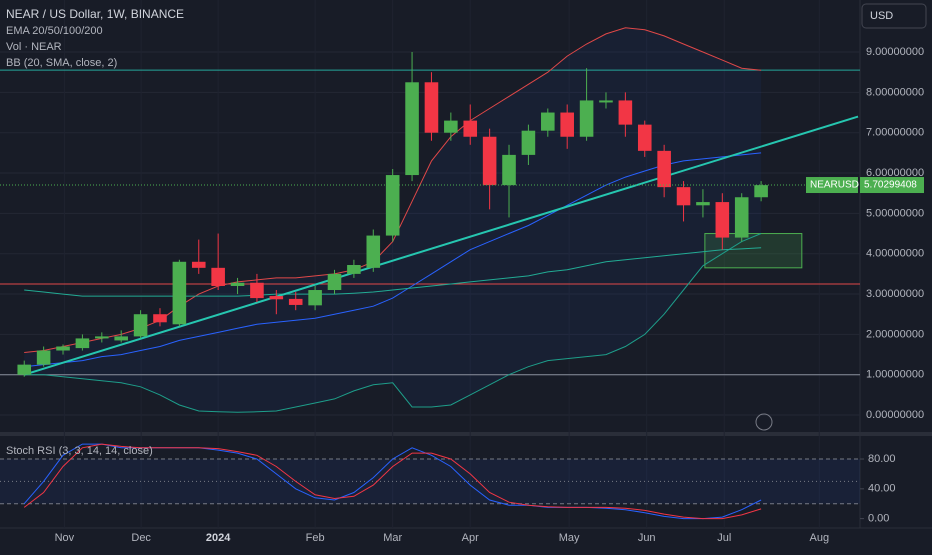  What do you see at coordinates (470, 538) in the screenshot?
I see `x-tick-label: Apr` at bounding box center [470, 538].